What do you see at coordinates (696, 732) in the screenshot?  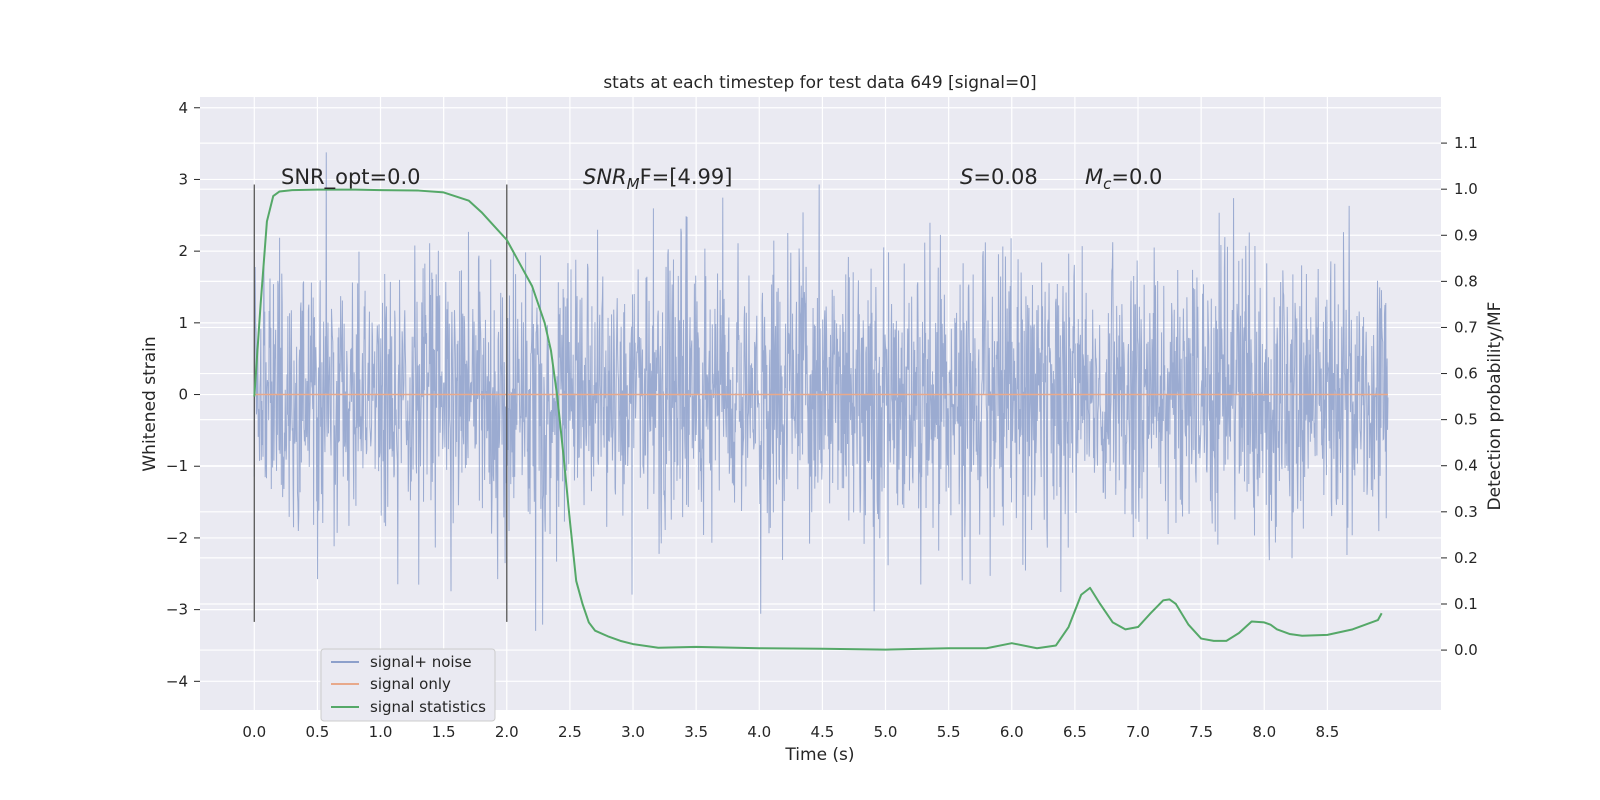 I see `x-tick-label: 3.5` at bounding box center [696, 732].